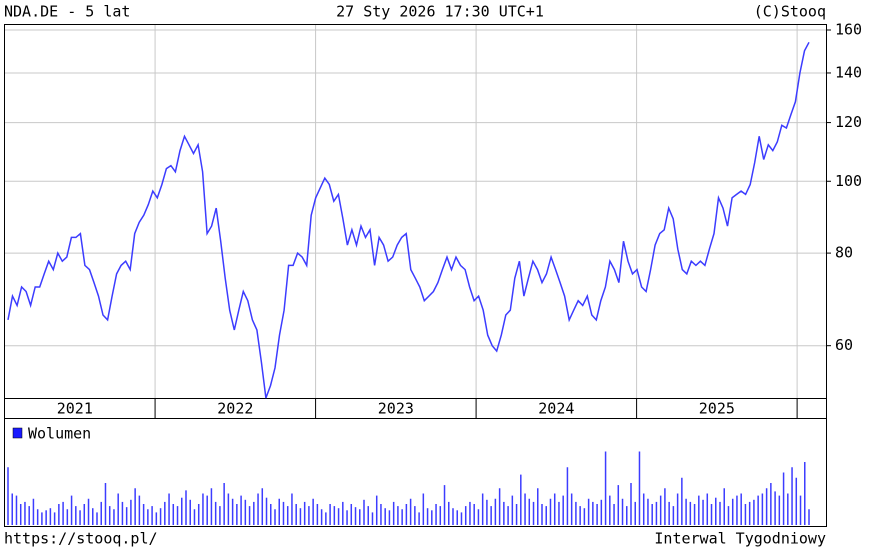 This screenshot has width=880, height=552. I want to click on x-tick-label: 2021, so click(75, 409).